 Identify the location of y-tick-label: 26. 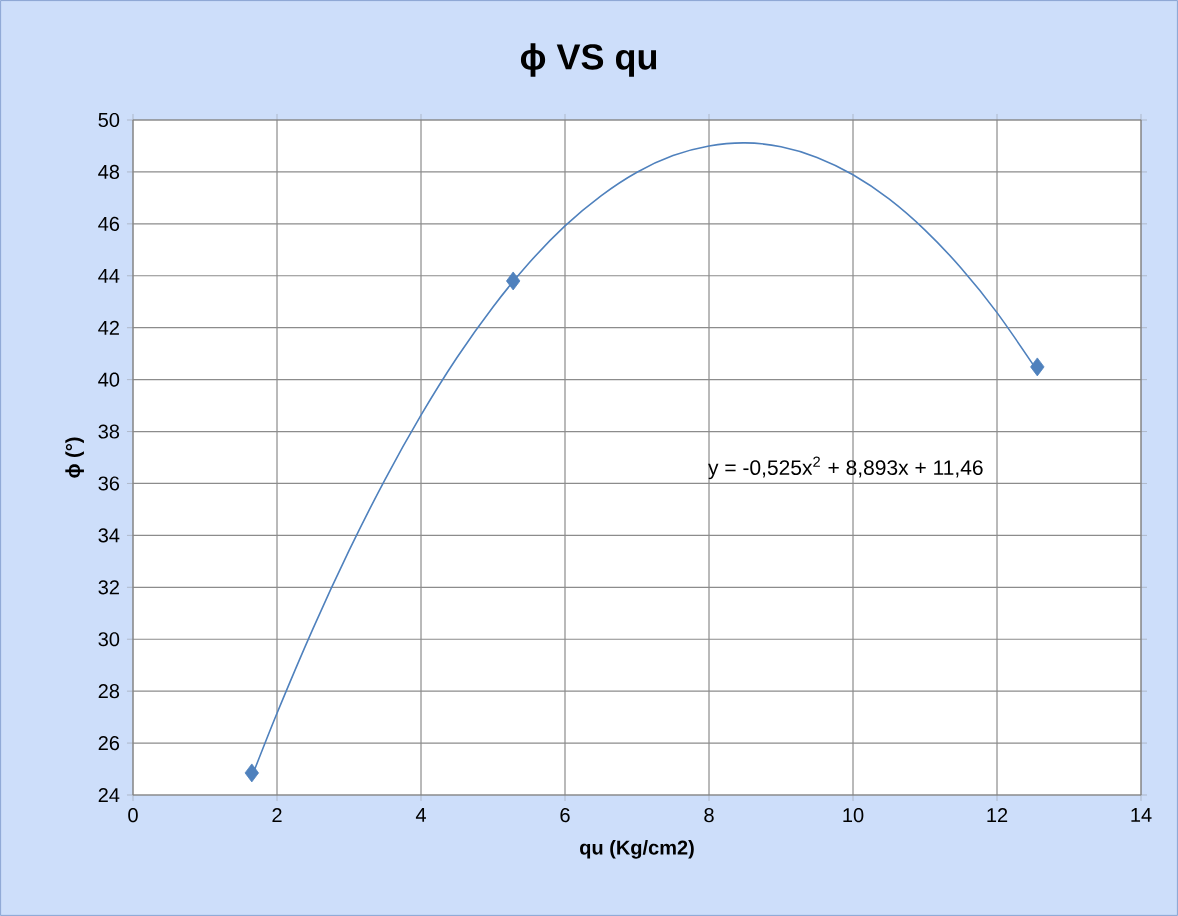
(109, 743).